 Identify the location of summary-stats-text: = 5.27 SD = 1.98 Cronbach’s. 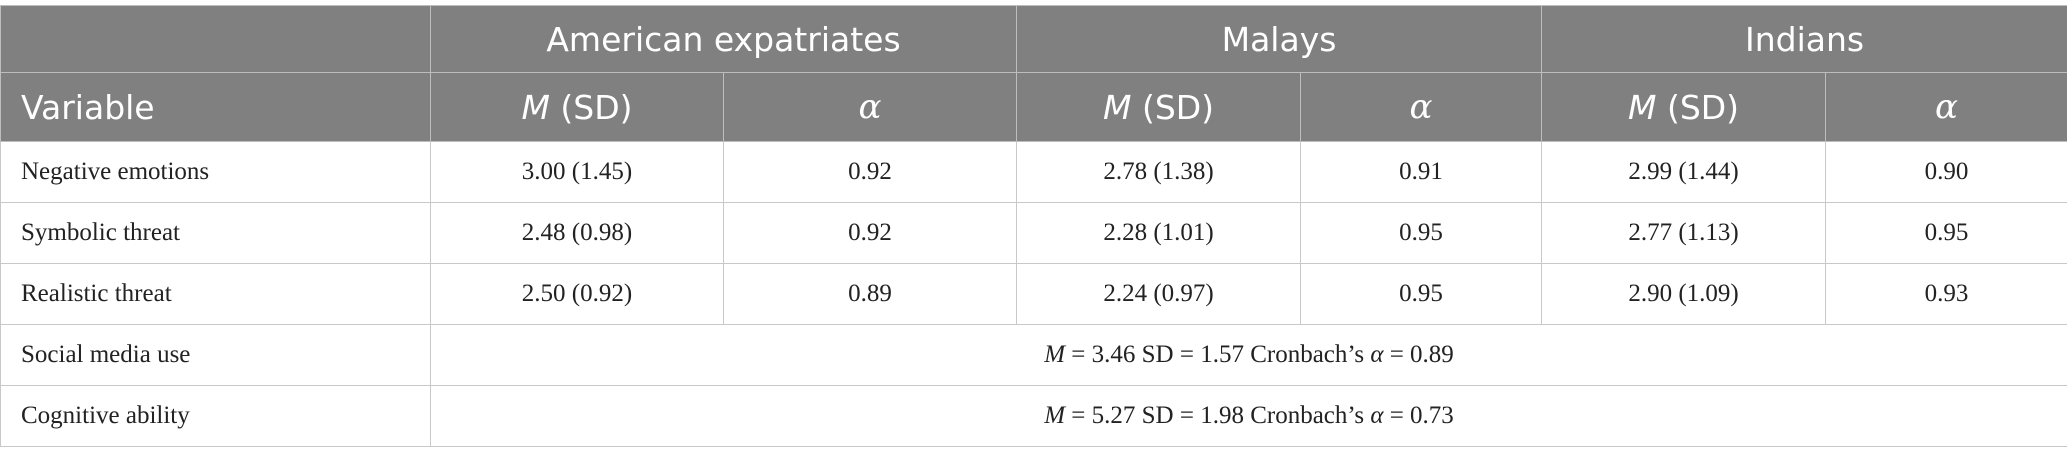
(1218, 415).